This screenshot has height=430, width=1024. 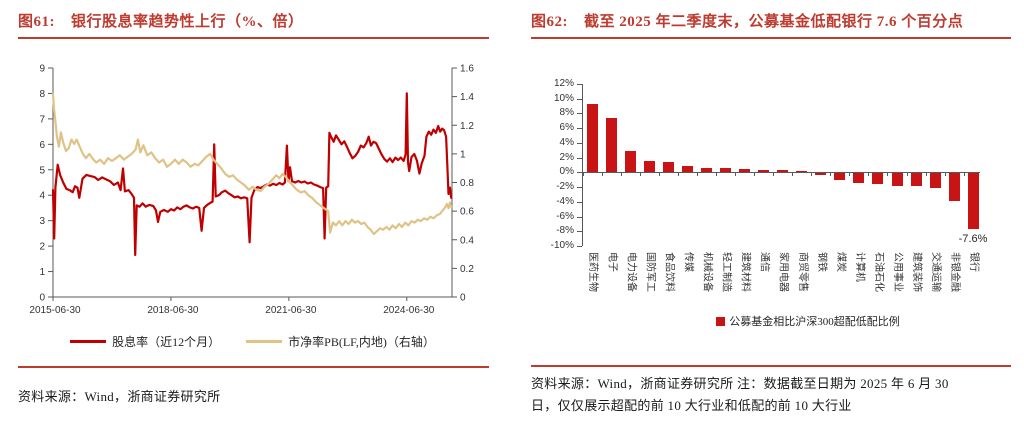 What do you see at coordinates (566, 113) in the screenshot?
I see `y-axis-tick-label: 8%` at bounding box center [566, 113].